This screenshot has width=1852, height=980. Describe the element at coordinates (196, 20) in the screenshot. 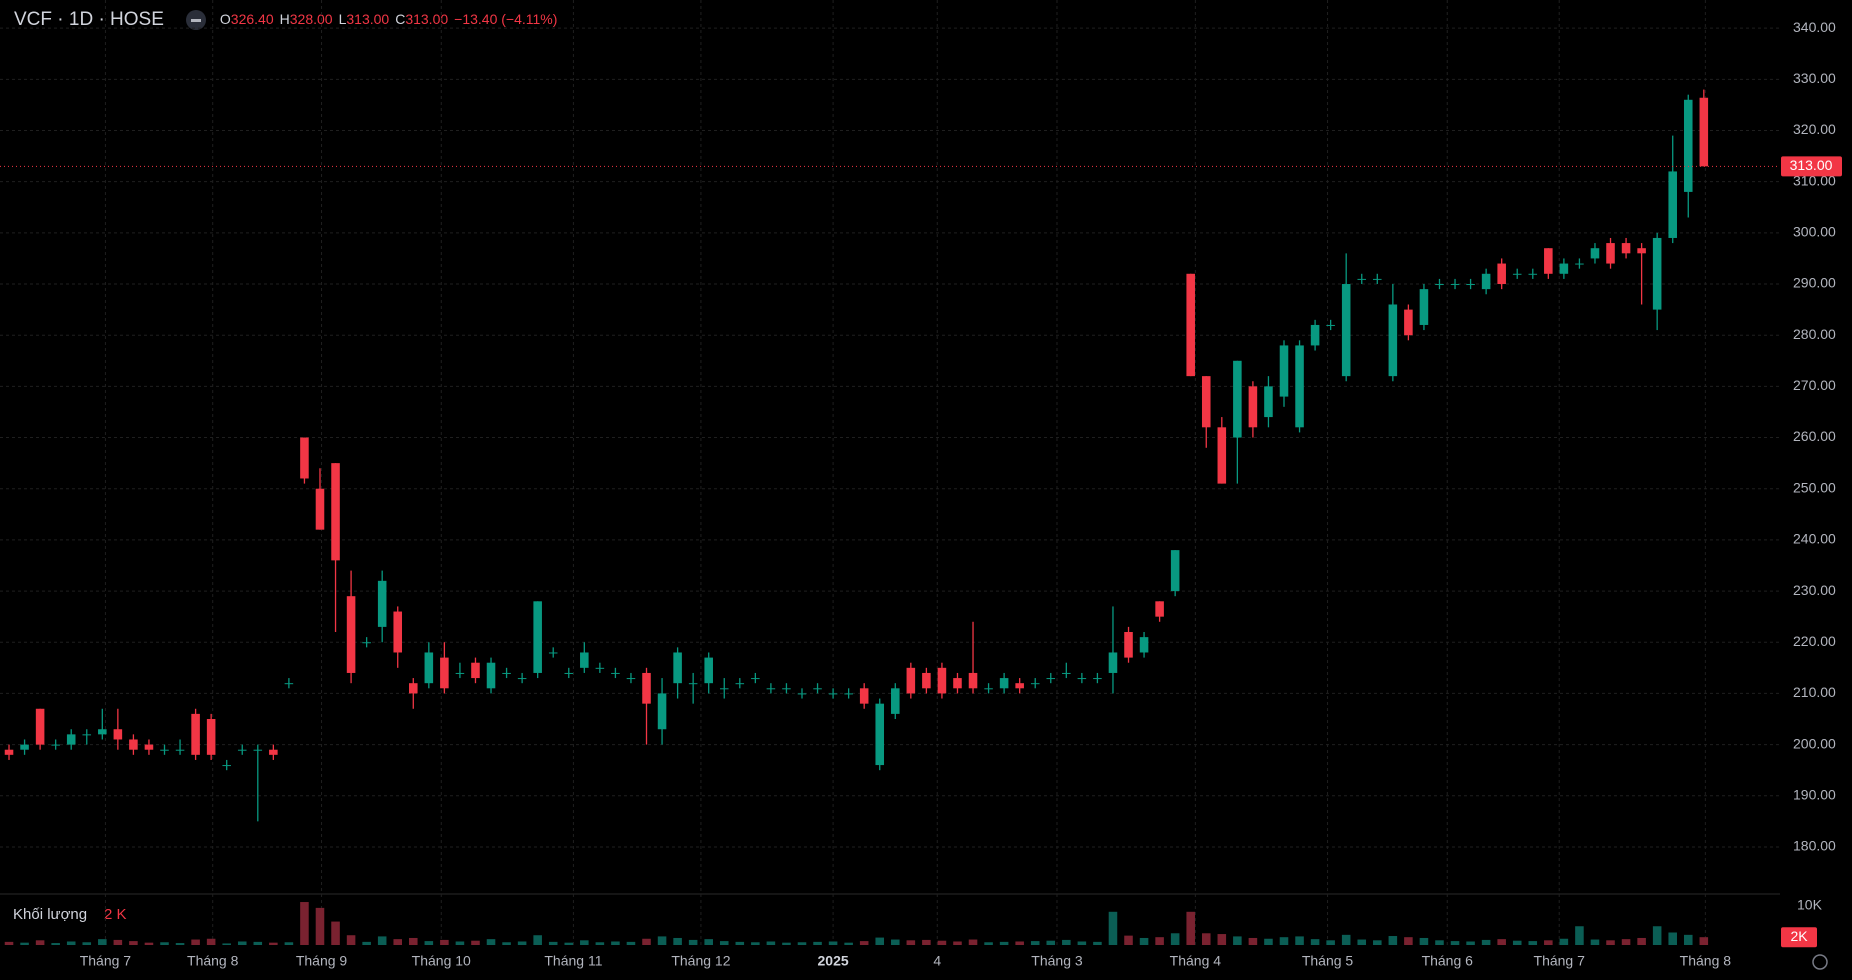

I see `toggle-icon` at that location.